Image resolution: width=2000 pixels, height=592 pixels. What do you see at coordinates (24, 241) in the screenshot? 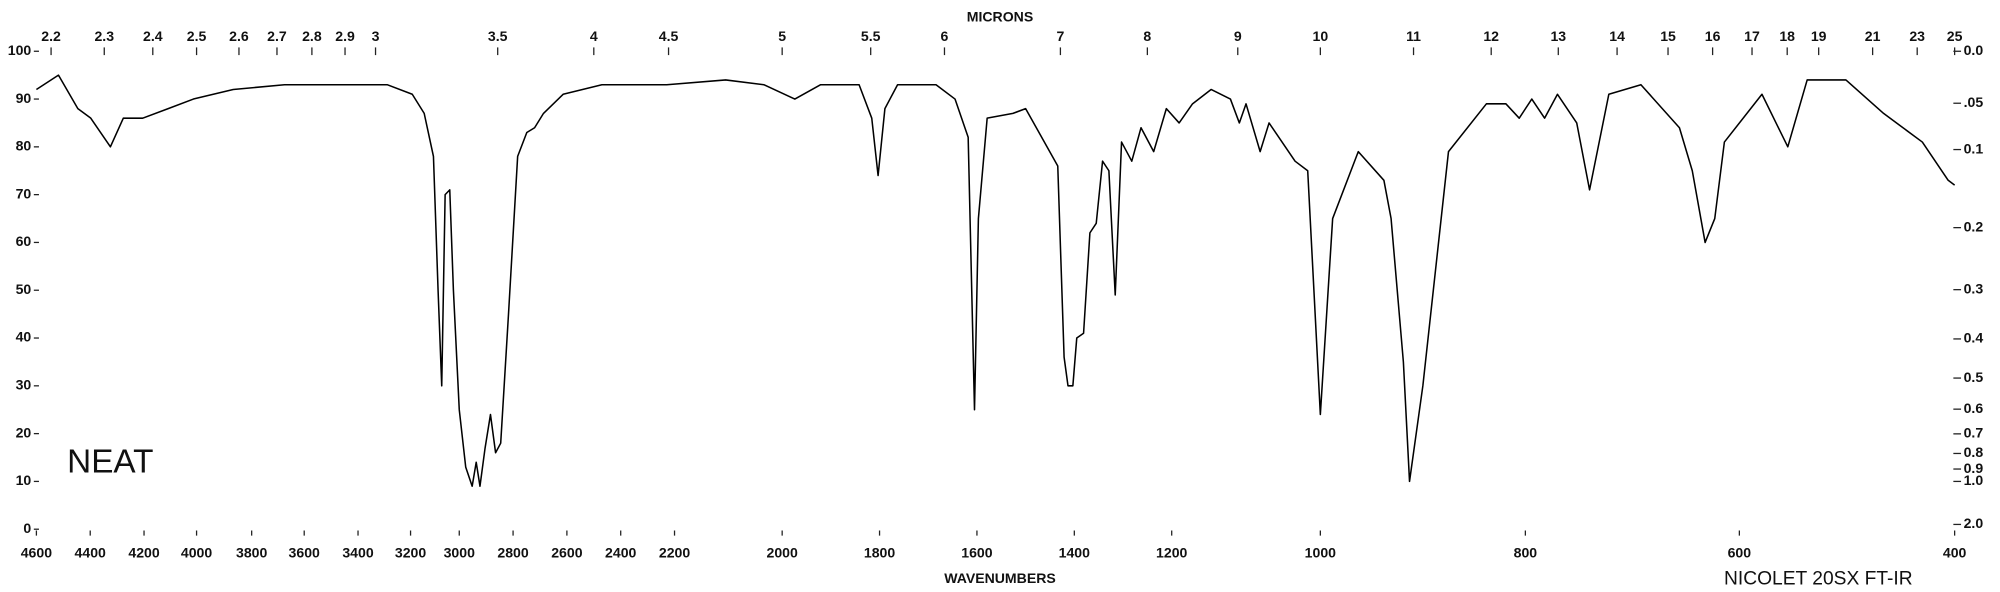
I see `y-tick-label: 60` at bounding box center [24, 241].